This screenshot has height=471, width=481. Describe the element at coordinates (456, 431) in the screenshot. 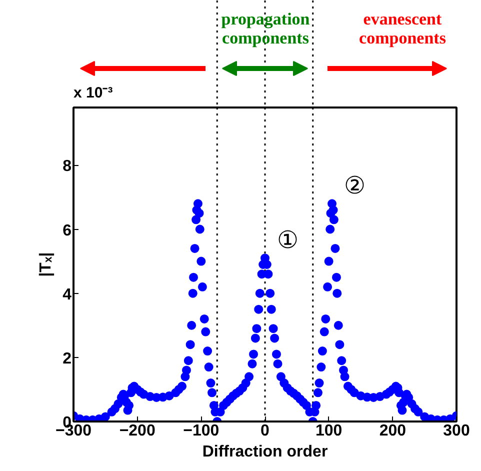

I see `x-tick-label: 300` at that location.